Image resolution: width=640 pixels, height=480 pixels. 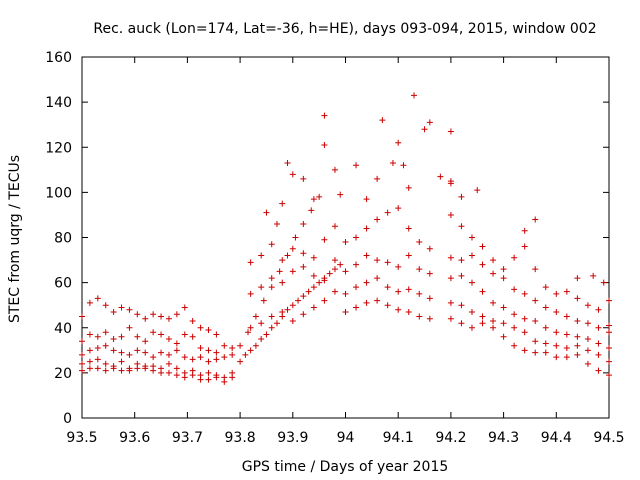 I want to click on y-tick-label: 140, so click(x=58, y=103).